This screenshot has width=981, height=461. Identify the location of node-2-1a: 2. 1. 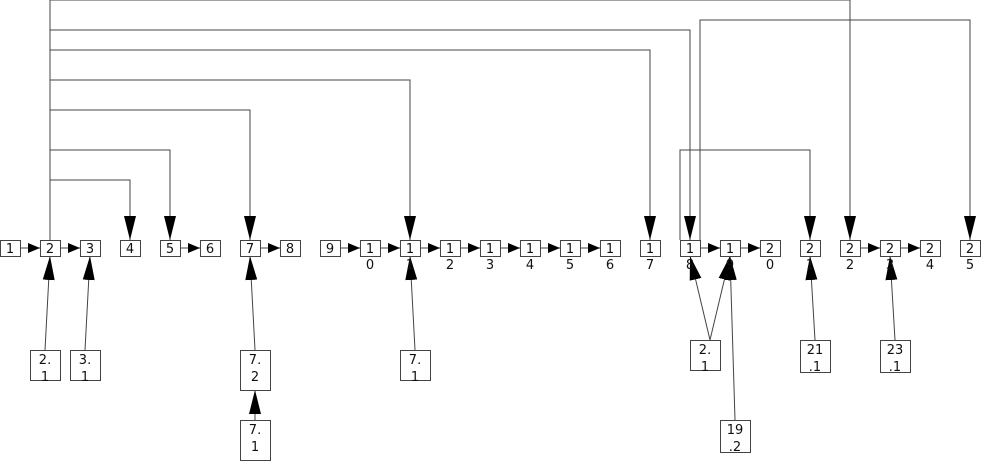
(45, 368).